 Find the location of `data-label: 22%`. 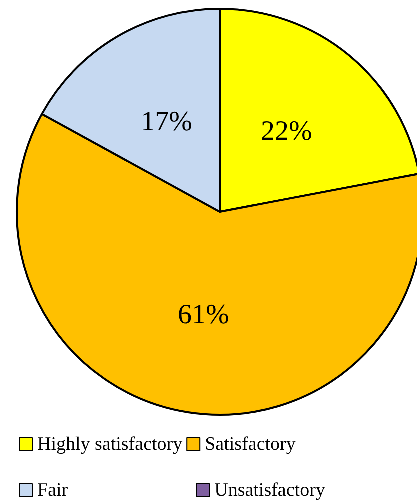

data-label: 22% is located at coordinates (286, 131).